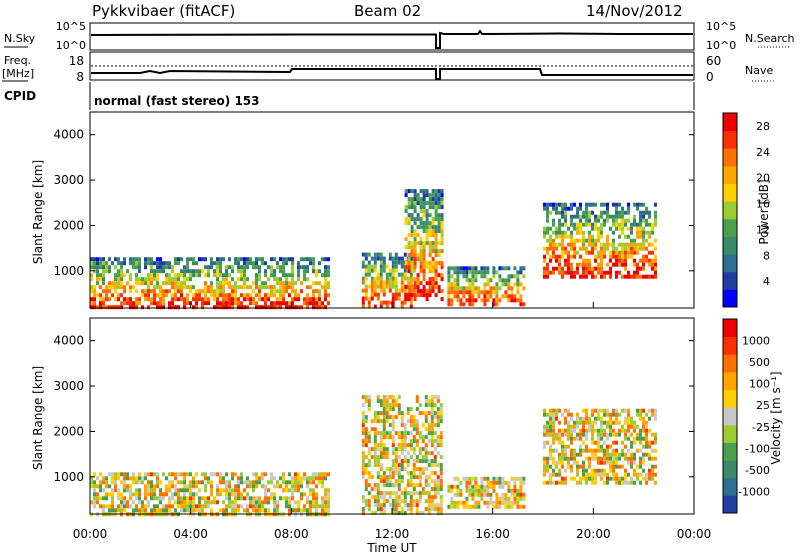 This screenshot has width=800, height=554. What do you see at coordinates (391, 547) in the screenshot?
I see `time-axis-label: Time UT` at bounding box center [391, 547].